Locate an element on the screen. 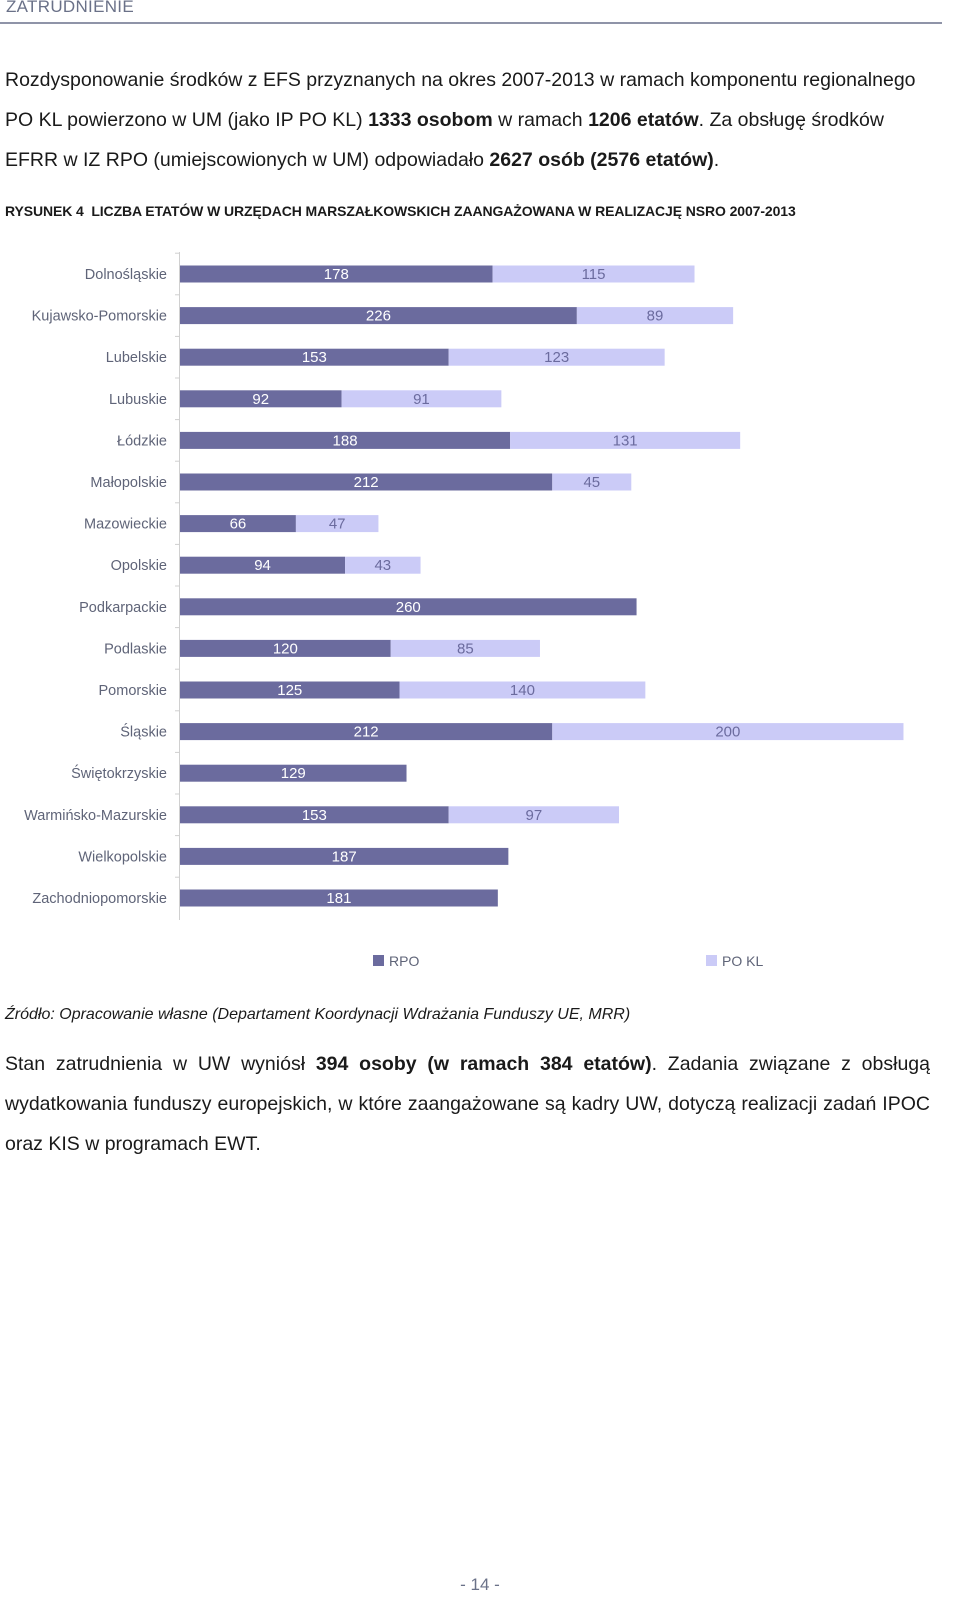  data-label: 200 is located at coordinates (727, 732).